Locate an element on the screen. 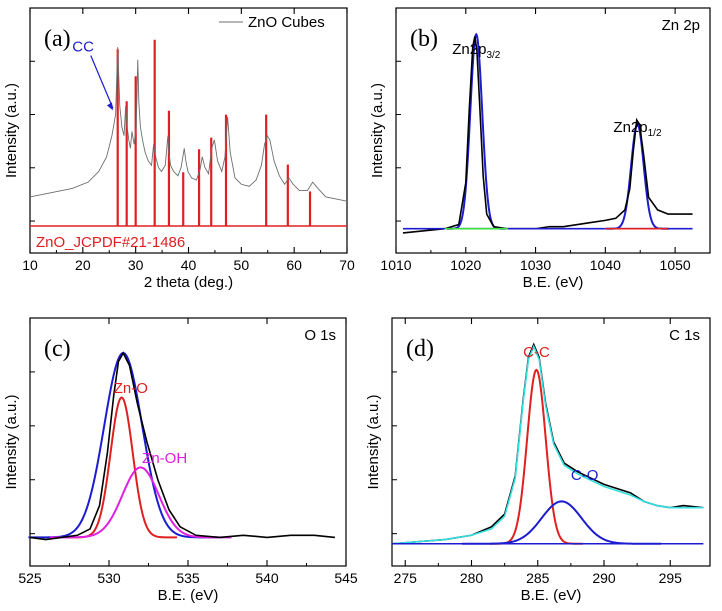  peak-label: Zn2p1/2 is located at coordinates (637, 129).